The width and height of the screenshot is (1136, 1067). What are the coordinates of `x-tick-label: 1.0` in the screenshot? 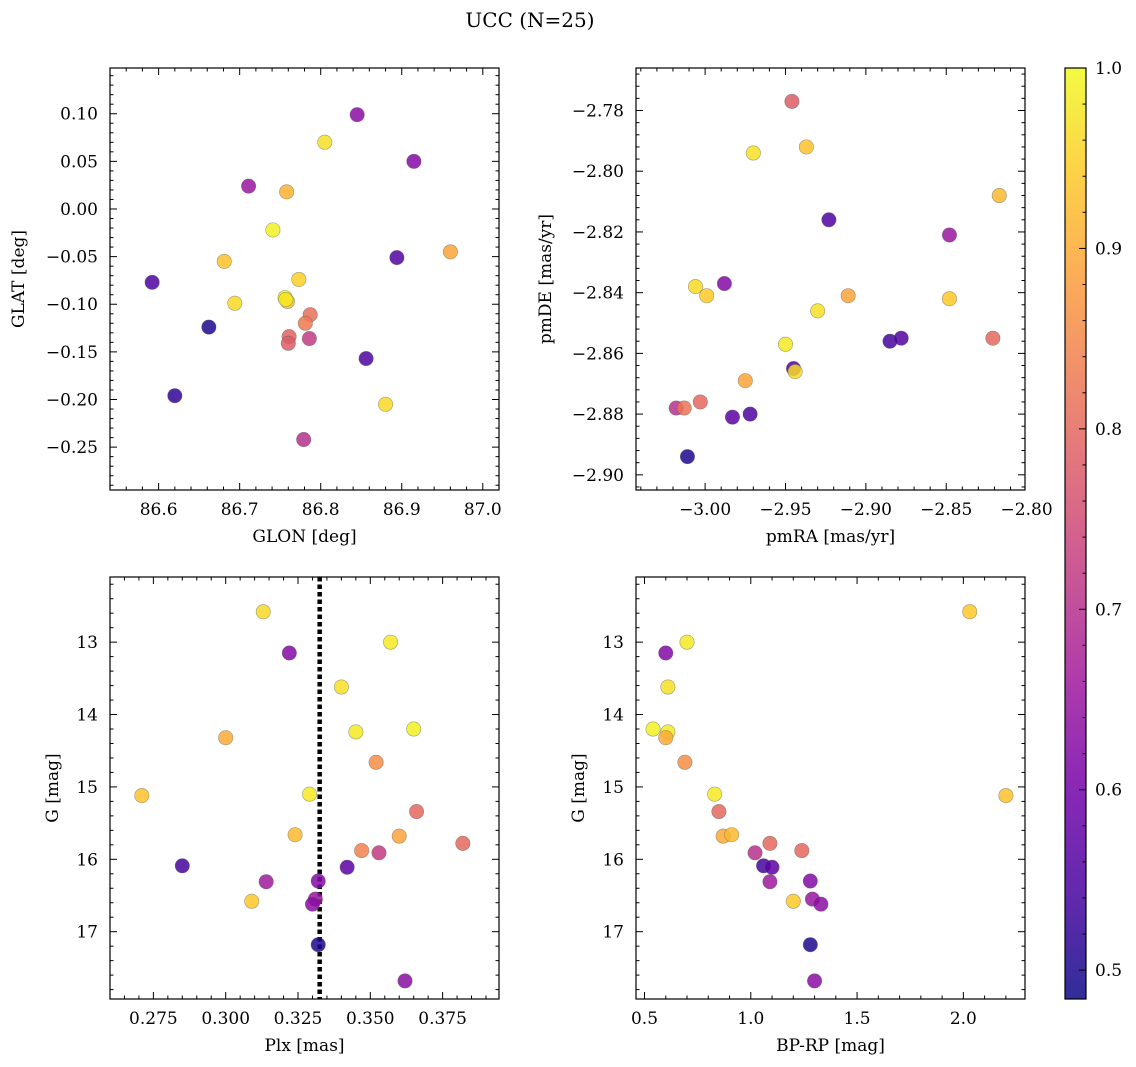 It's located at (750, 1019).